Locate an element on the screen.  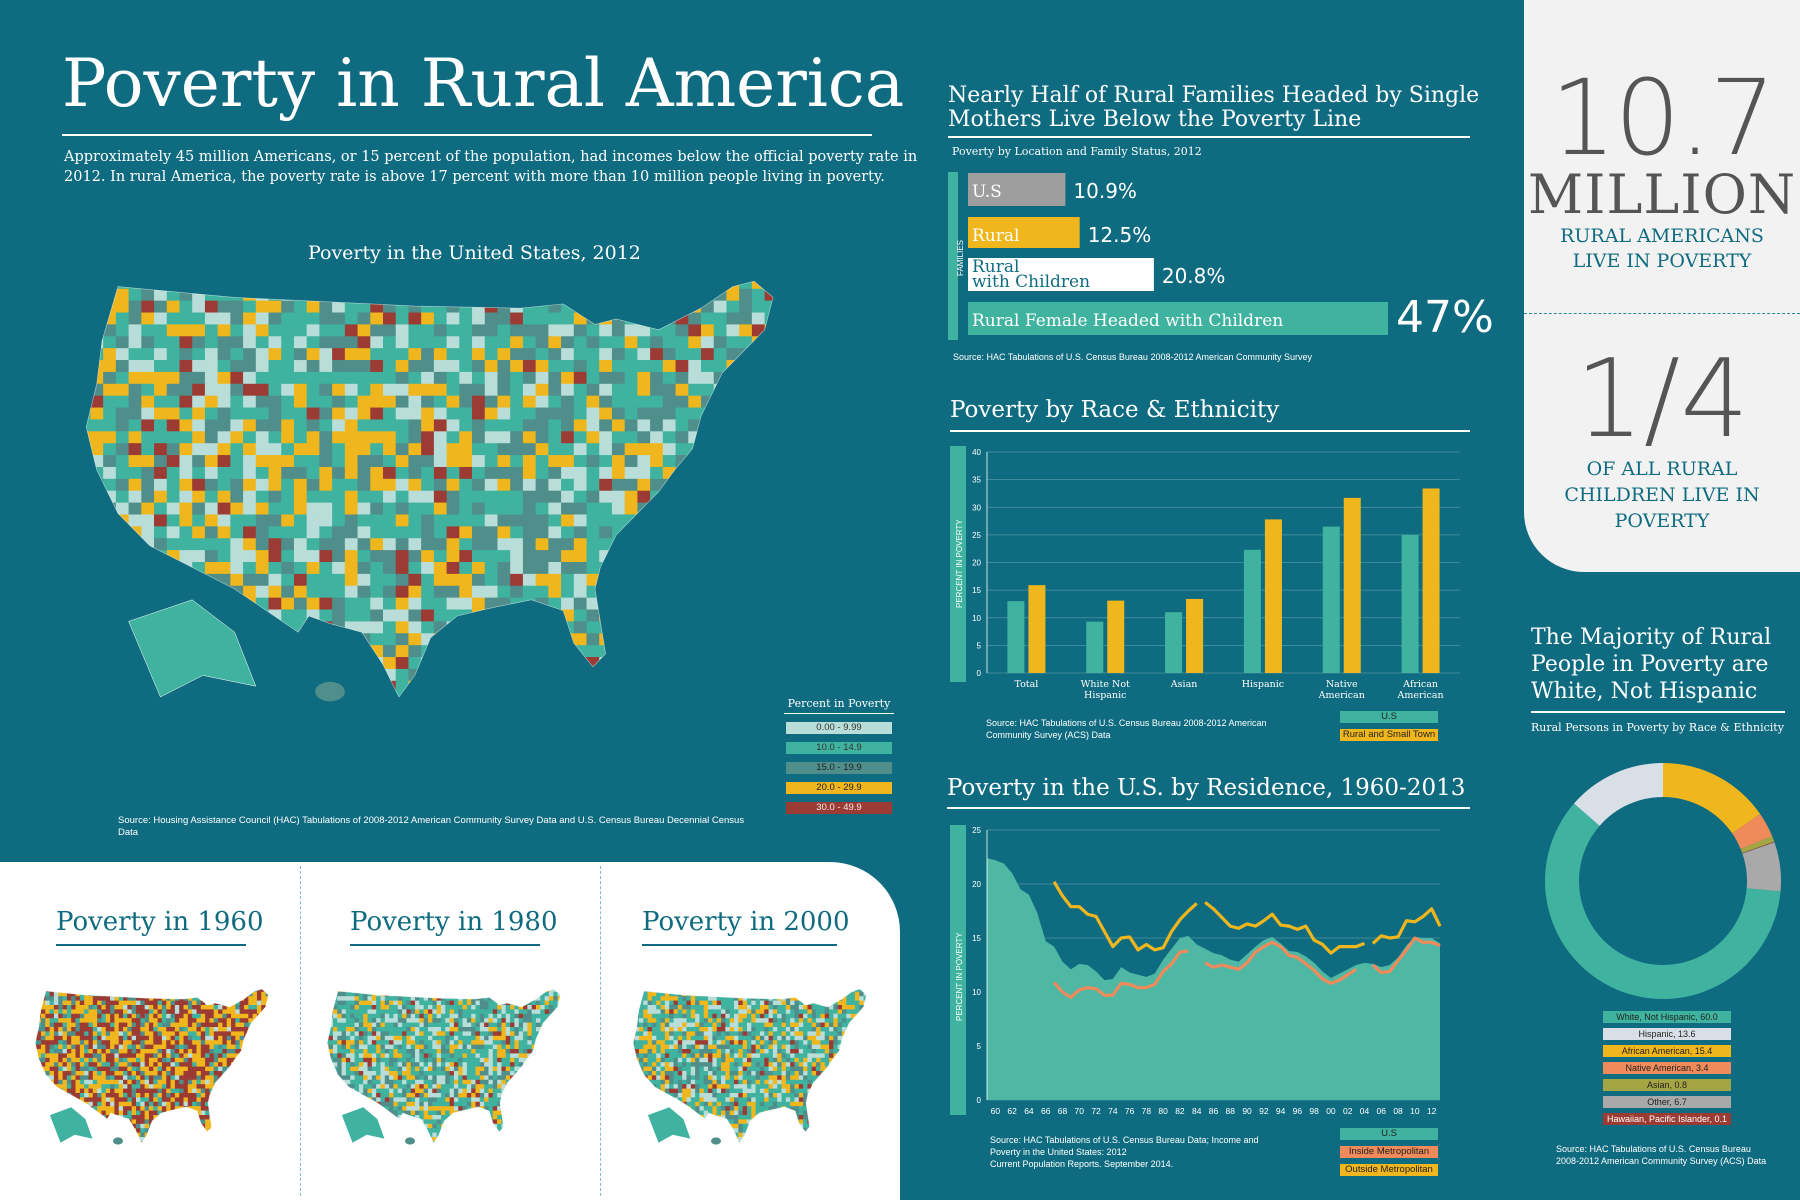
legend-item: 0.00 - 9.99 is located at coordinates (839, 728).